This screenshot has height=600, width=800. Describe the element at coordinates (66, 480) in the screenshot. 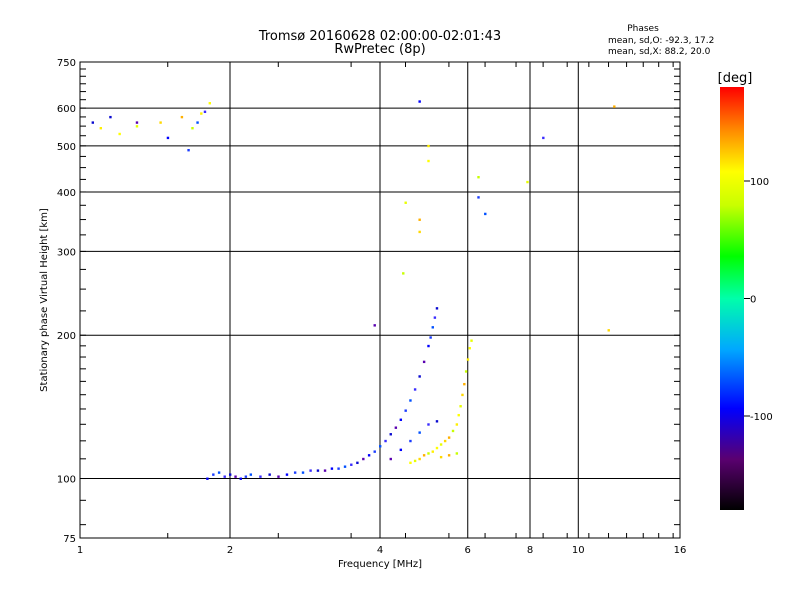

I see `y-tick-label: 100` at that location.